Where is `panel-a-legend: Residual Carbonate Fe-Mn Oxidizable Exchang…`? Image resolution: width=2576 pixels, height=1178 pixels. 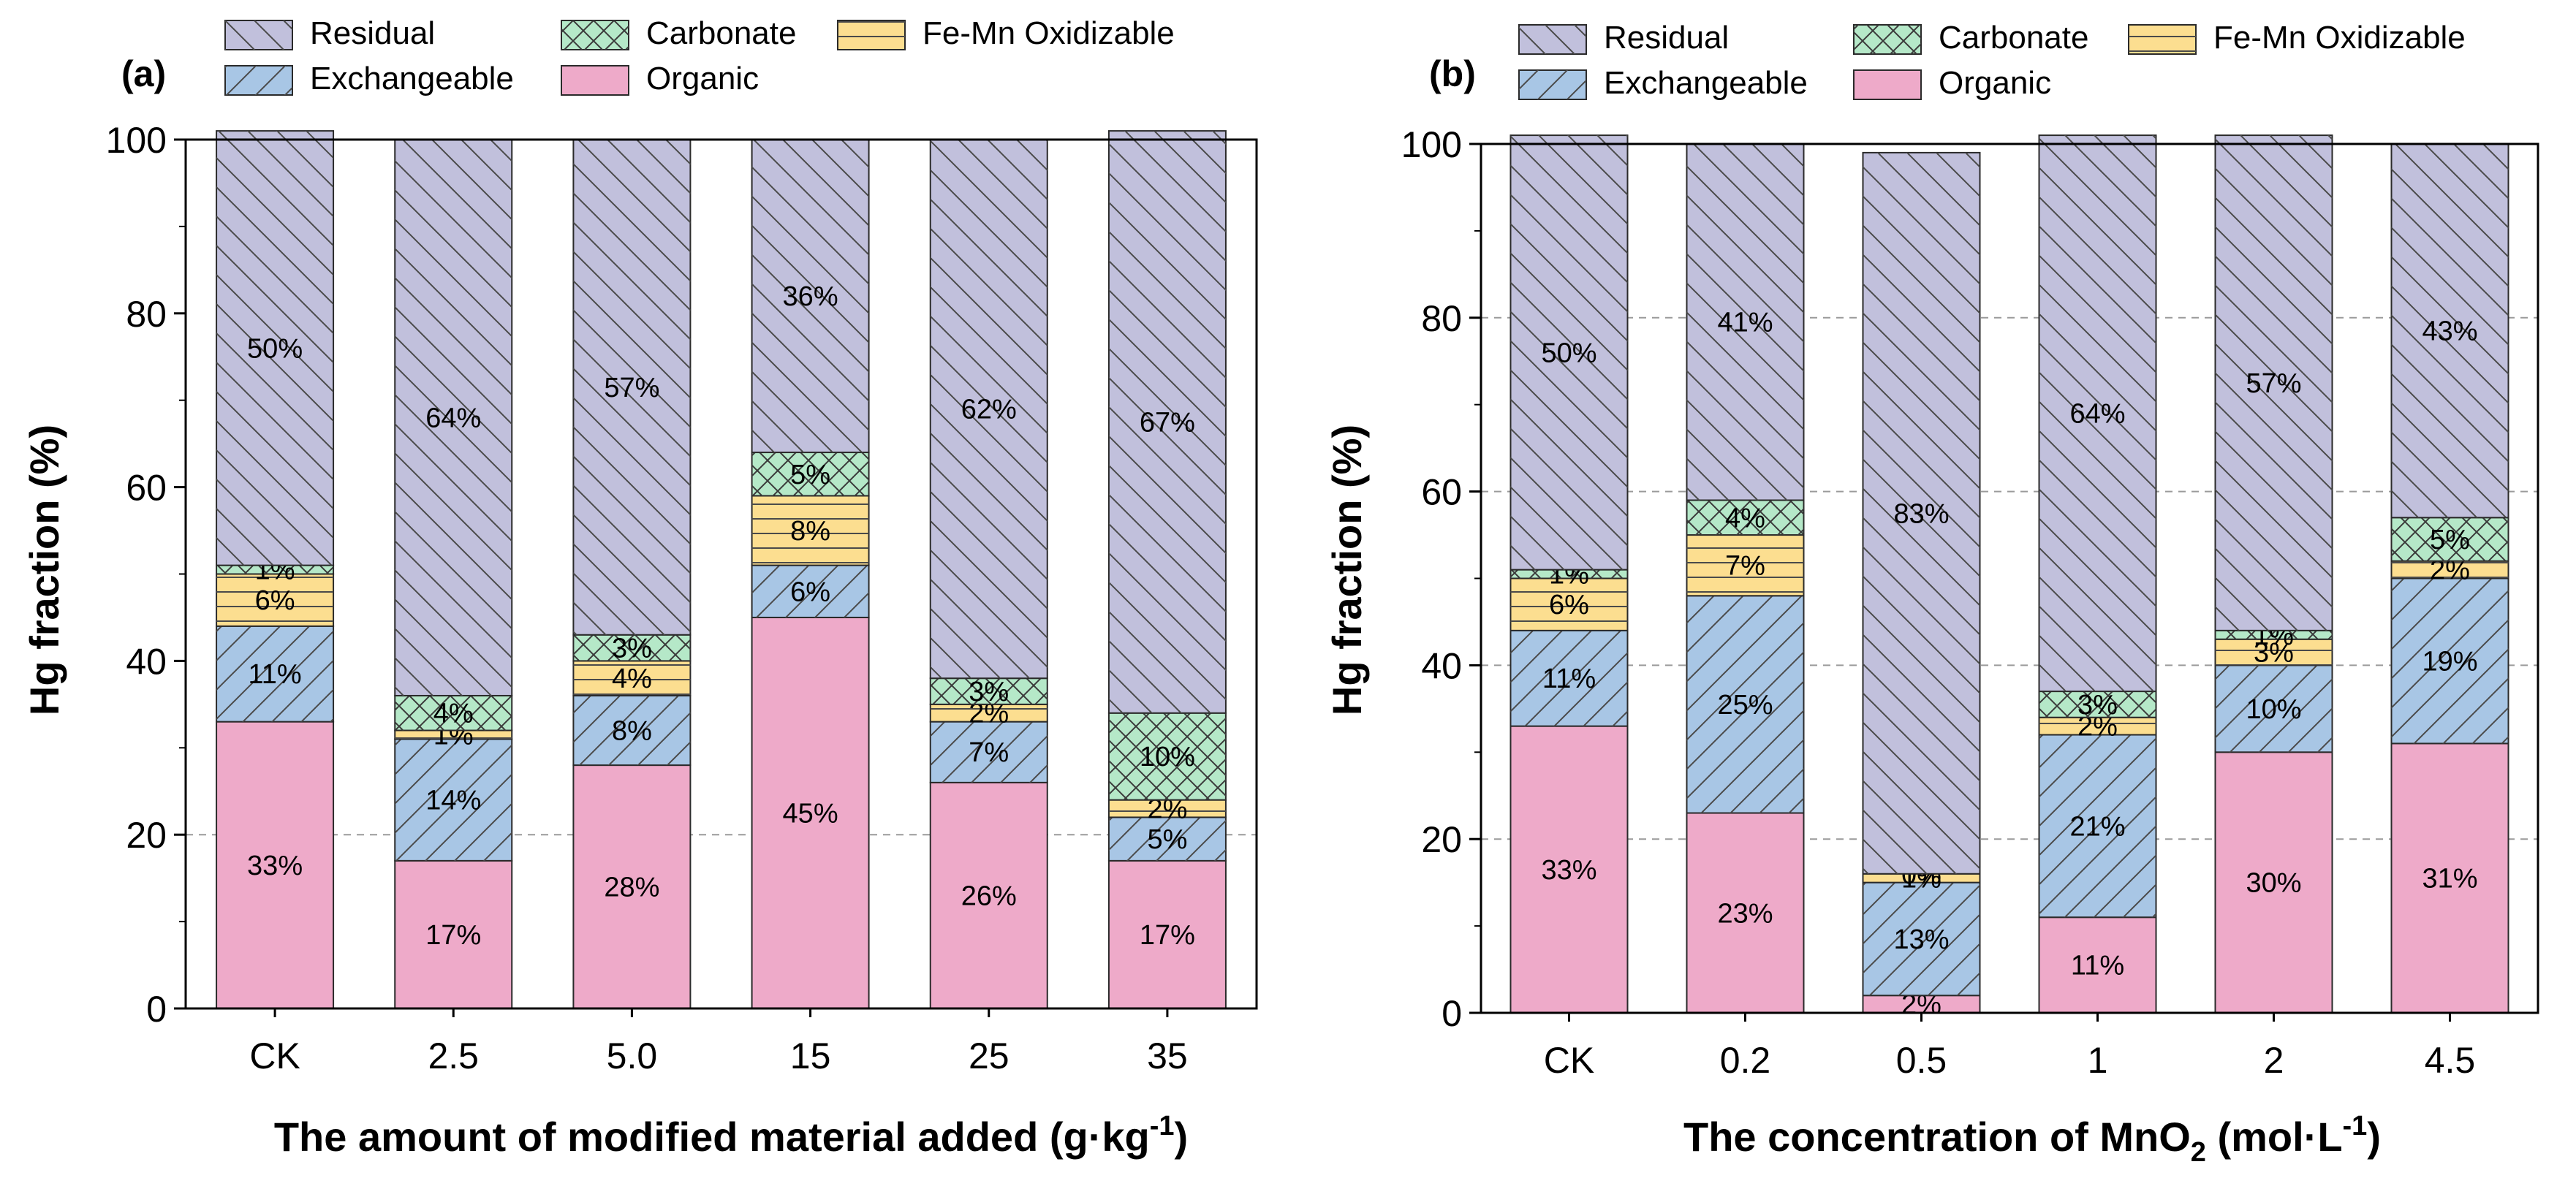
panel-a-legend: Residual Carbonate Fe-Mn Oxidizable Exchang… is located at coordinates (699, 55).